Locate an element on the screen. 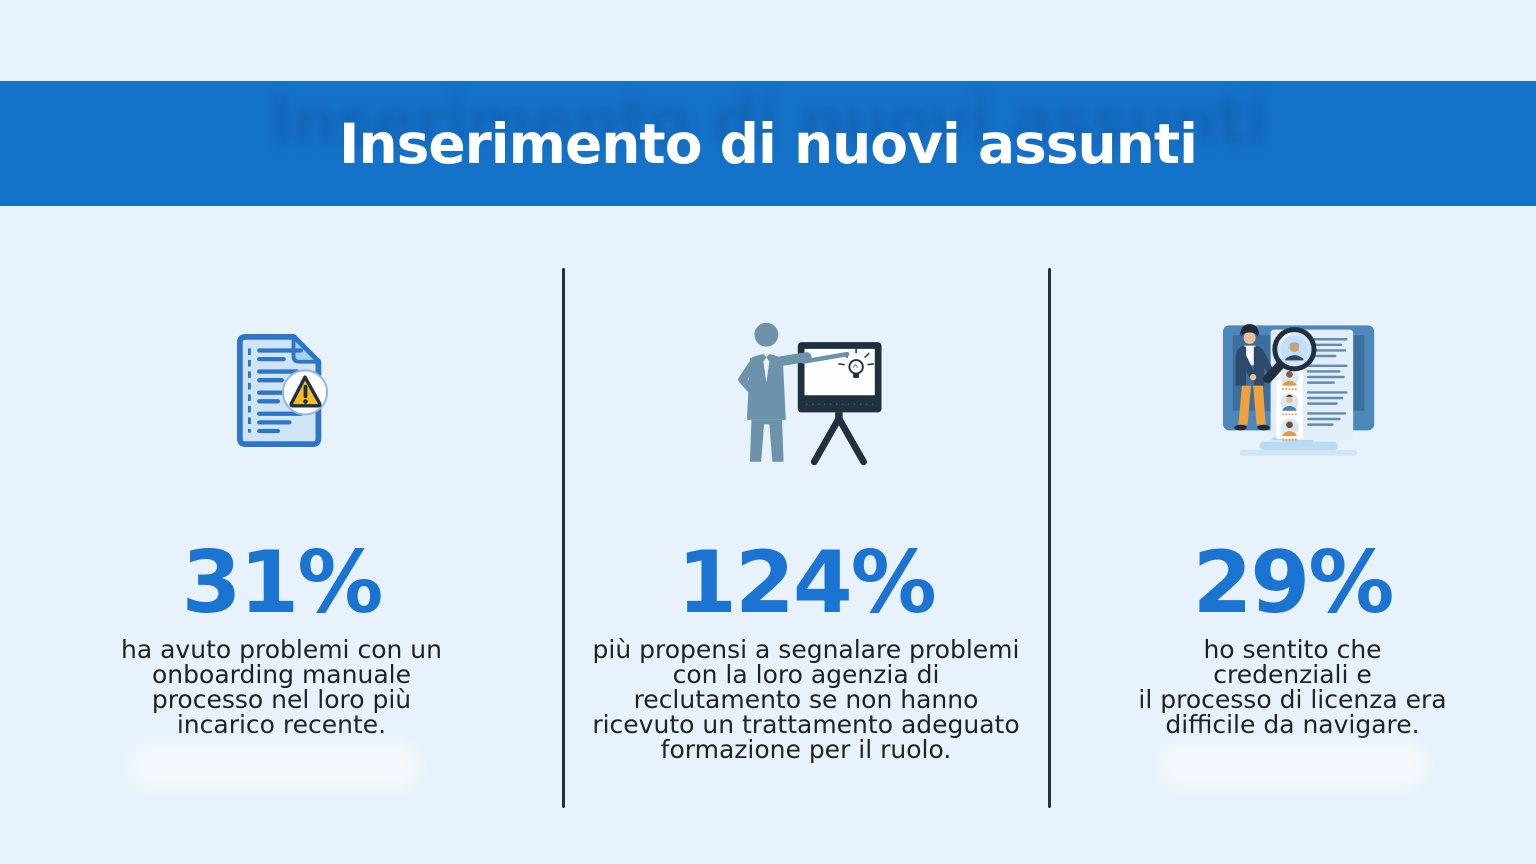 This screenshot has height=864, width=1536. magnifying-glass-icon is located at coordinates (1289, 354).